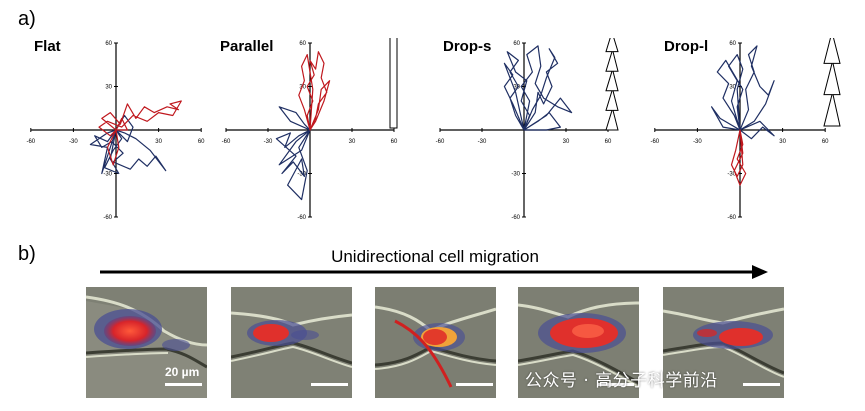  What do you see at coordinates (182, 372) in the screenshot?
I see `scale-bar-label: 20 µm` at bounding box center [182, 372].